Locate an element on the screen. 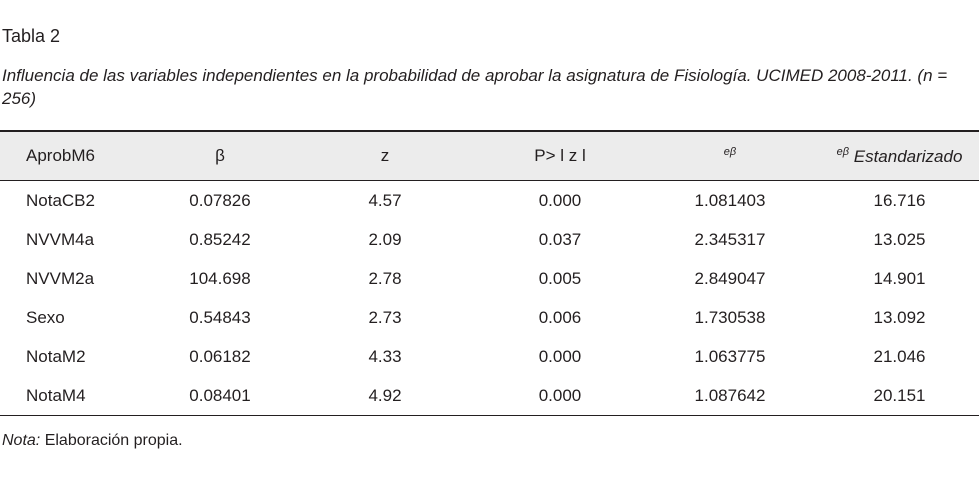 This screenshot has width=979, height=478. note-text: Elaboración propia. is located at coordinates (111, 440).